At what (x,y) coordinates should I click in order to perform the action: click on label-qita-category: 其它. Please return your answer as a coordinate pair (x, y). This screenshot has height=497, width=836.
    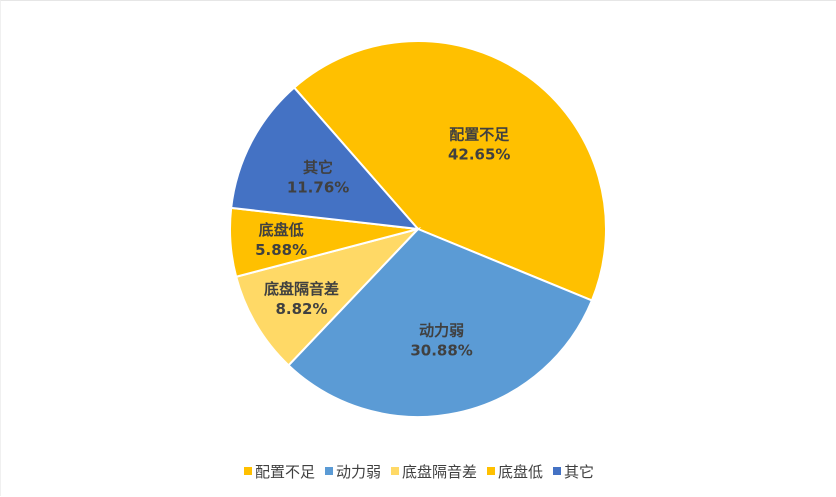
    Looking at the image, I should click on (318, 168).